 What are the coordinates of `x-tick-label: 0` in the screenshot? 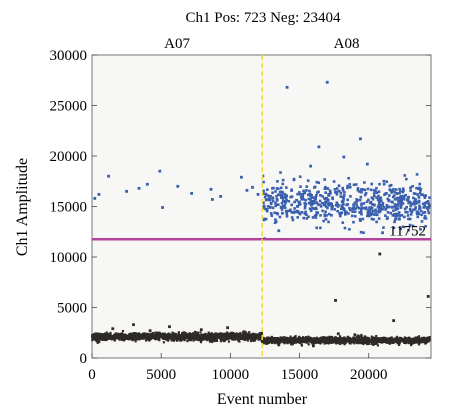 It's located at (92, 375).